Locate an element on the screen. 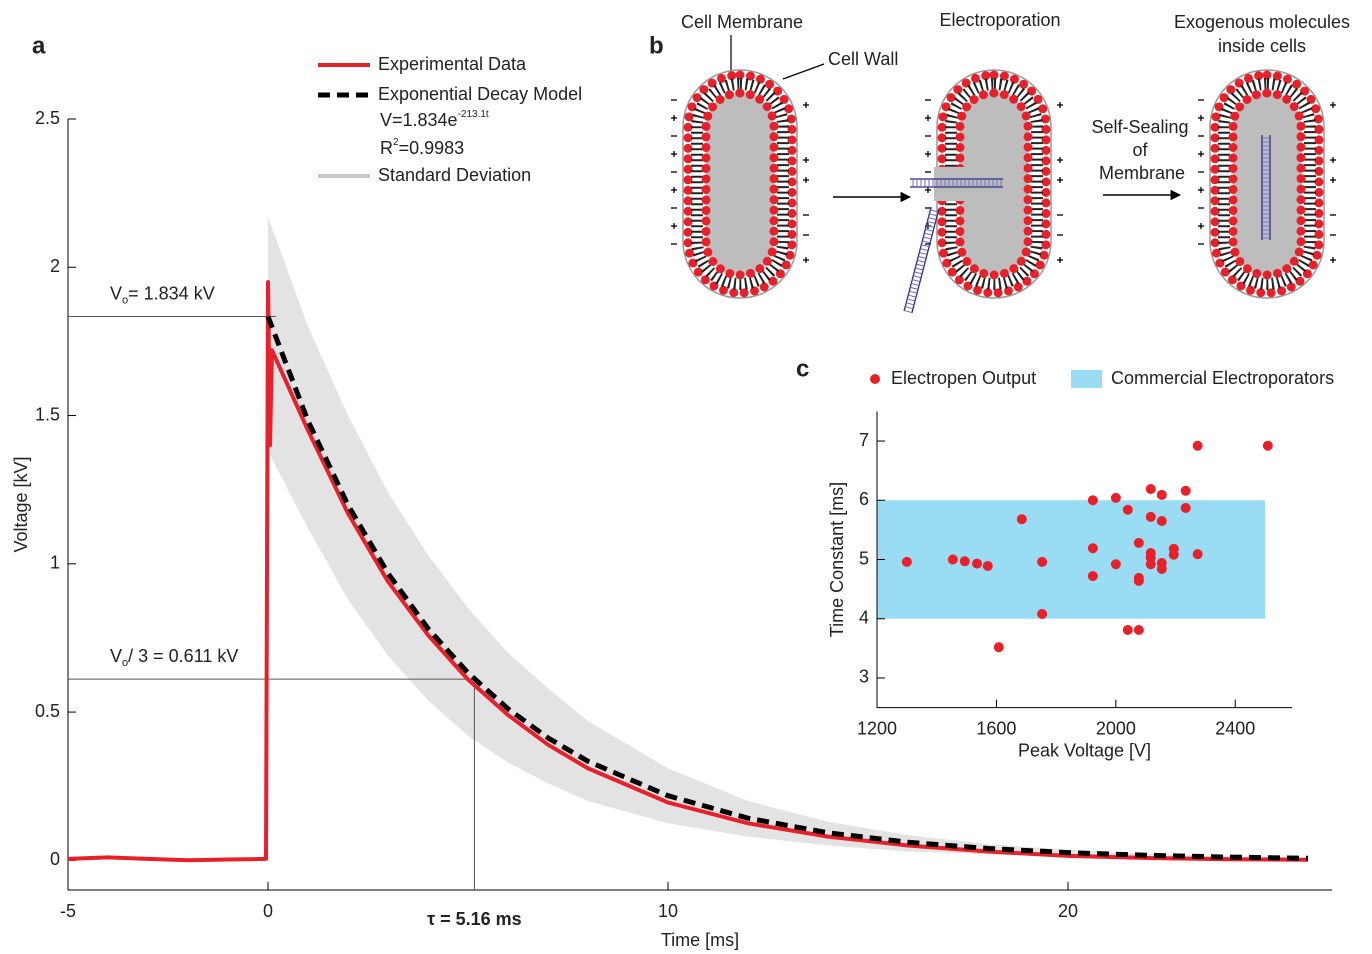 This screenshot has height=954, width=1372. legend-r-squared: R2=0.9983 is located at coordinates (422, 147).